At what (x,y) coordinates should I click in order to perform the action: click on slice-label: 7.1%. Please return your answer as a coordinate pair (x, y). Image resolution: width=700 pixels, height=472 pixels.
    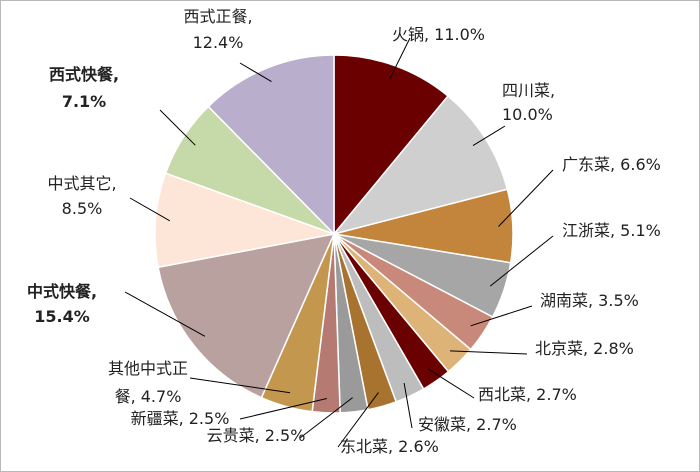
    Looking at the image, I should click on (84, 101).